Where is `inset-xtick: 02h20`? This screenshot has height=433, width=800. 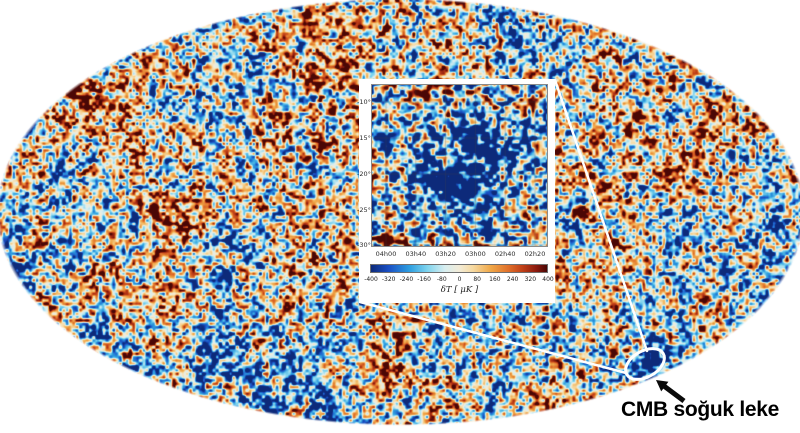 inset-xtick: 02h20 is located at coordinates (535, 254).